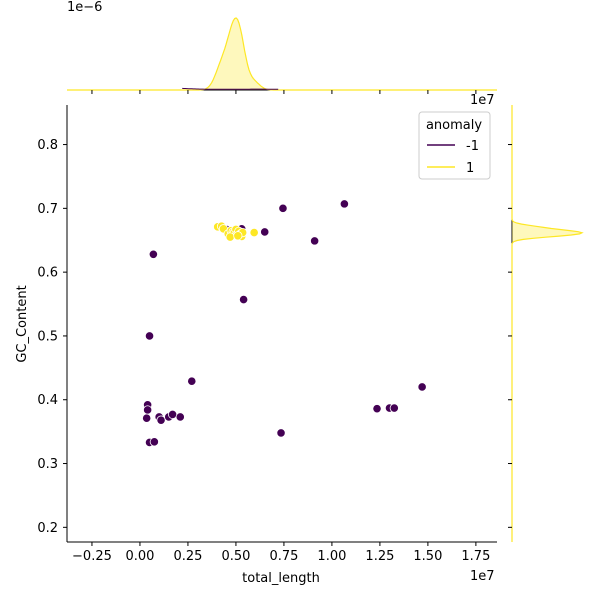  I want to click on legend-label-normal: 1, so click(470, 168).